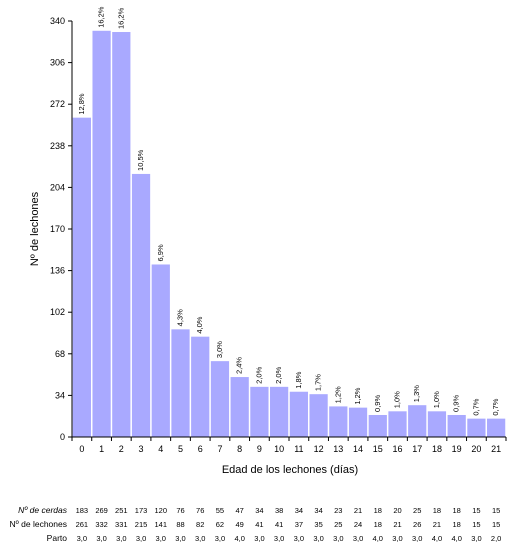 This screenshot has width=509, height=549. What do you see at coordinates (199, 324) in the screenshot?
I see `bar-data-label: 4,0%` at bounding box center [199, 324].